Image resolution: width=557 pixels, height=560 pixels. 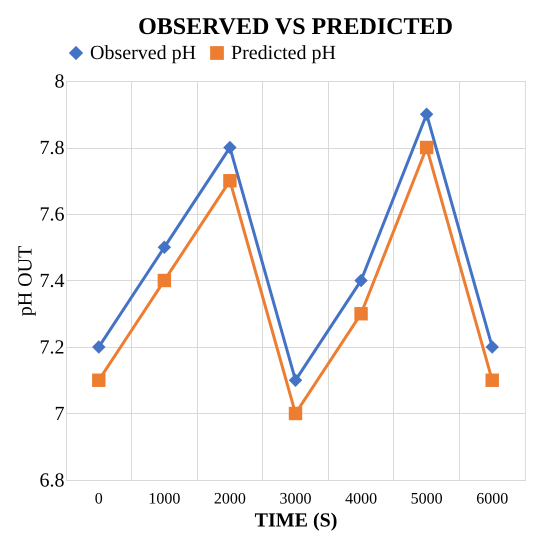 I want to click on x-tick-label: 1000, so click(x=164, y=499).